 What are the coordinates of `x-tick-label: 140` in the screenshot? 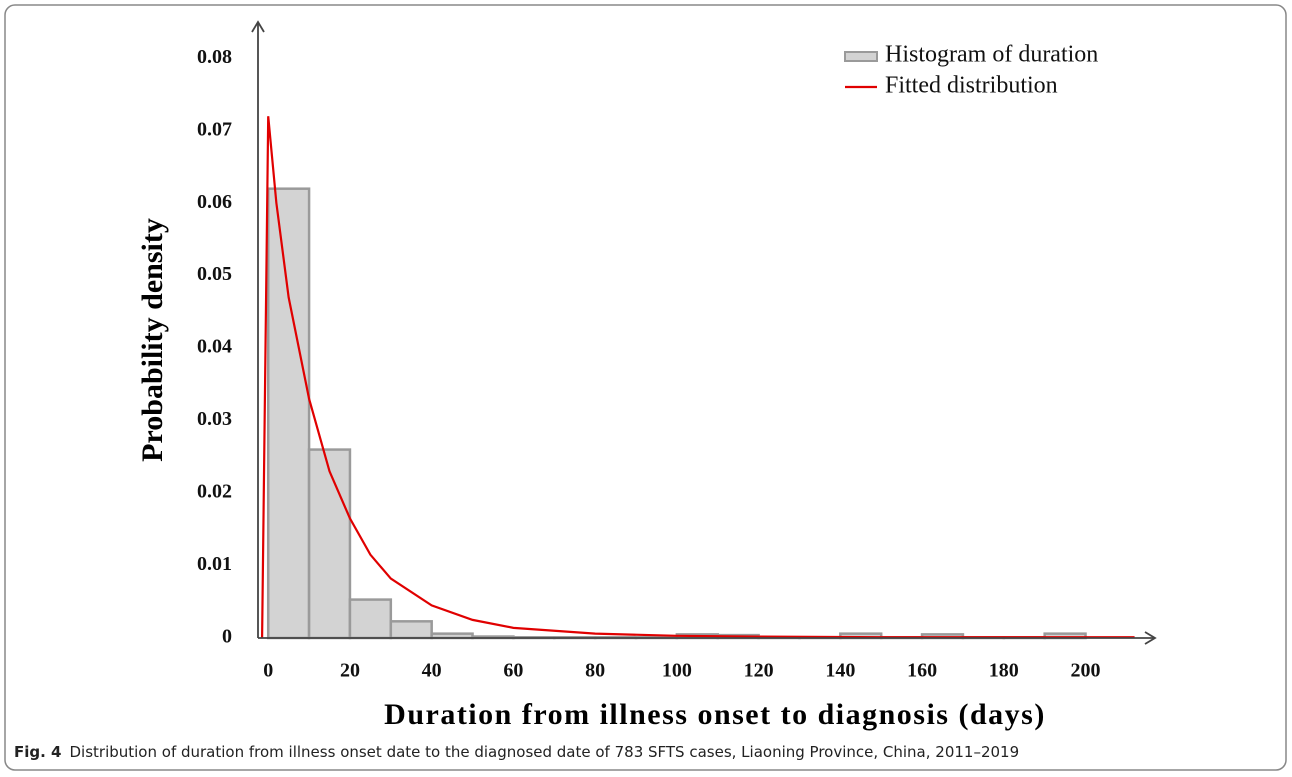 It's located at (840, 671).